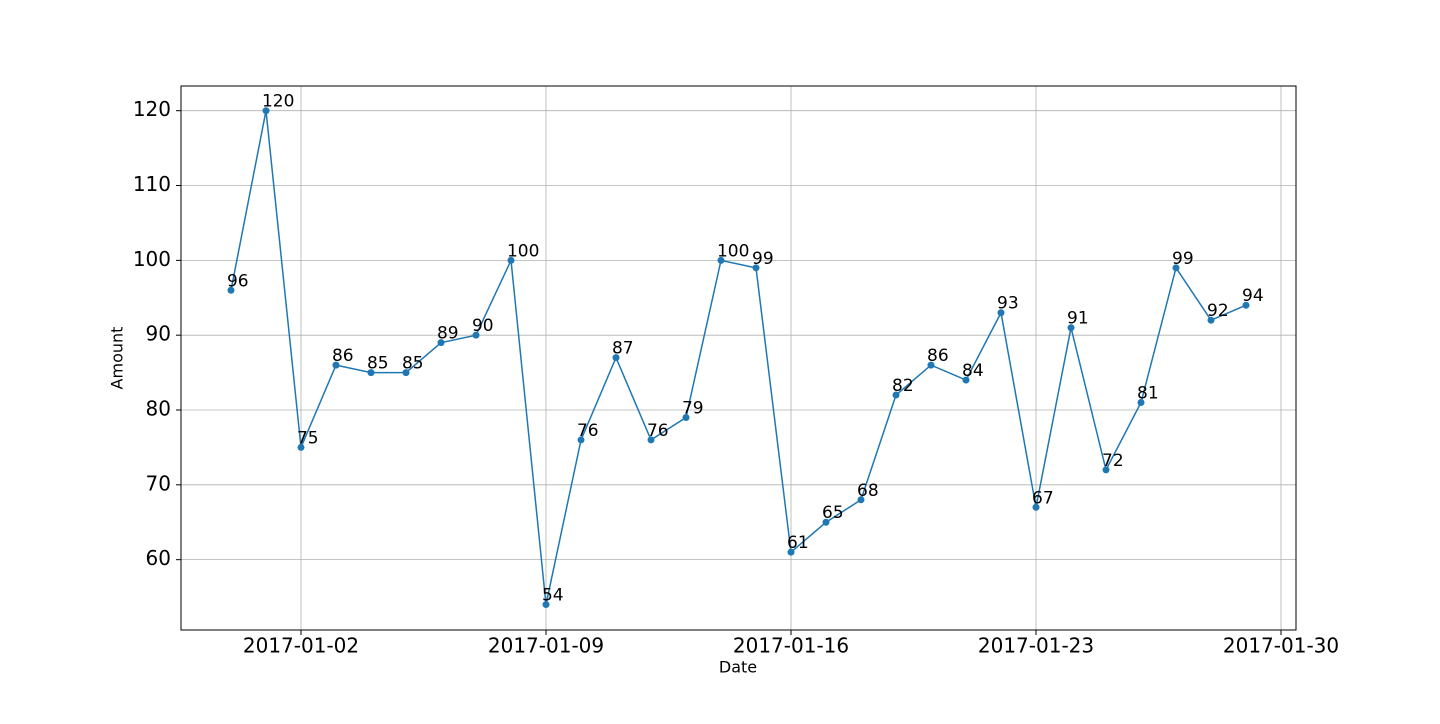  What do you see at coordinates (308, 438) in the screenshot?
I see `data-label: 75` at bounding box center [308, 438].